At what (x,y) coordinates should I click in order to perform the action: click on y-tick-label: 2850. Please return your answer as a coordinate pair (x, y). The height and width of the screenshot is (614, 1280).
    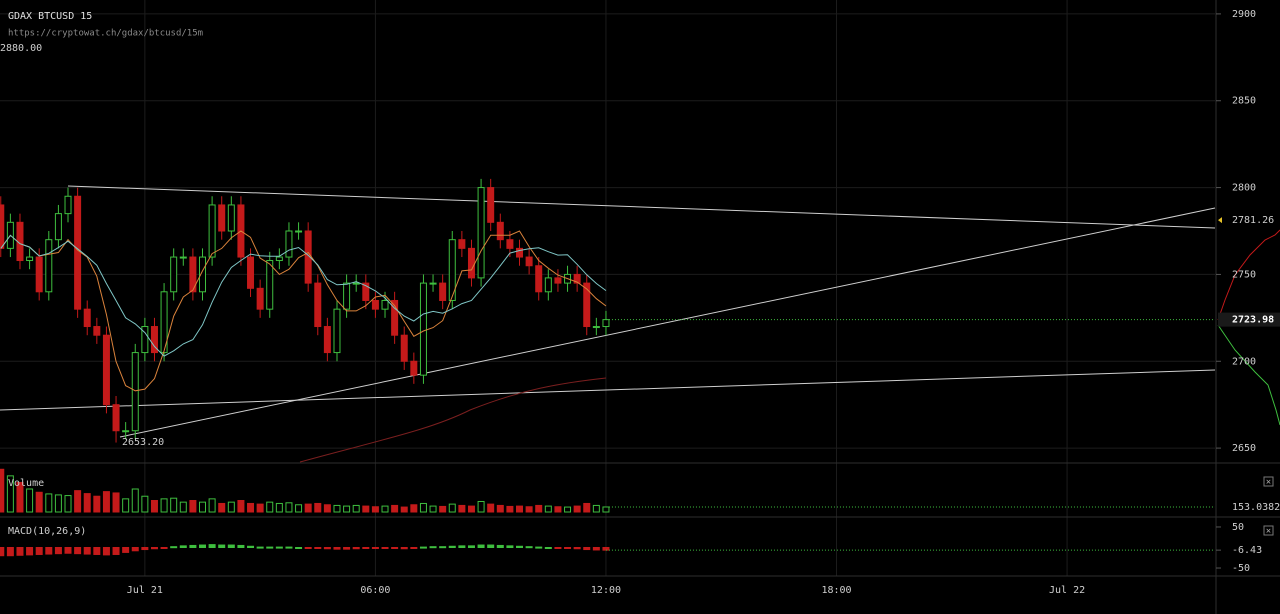
    Looking at the image, I should click on (1244, 101).